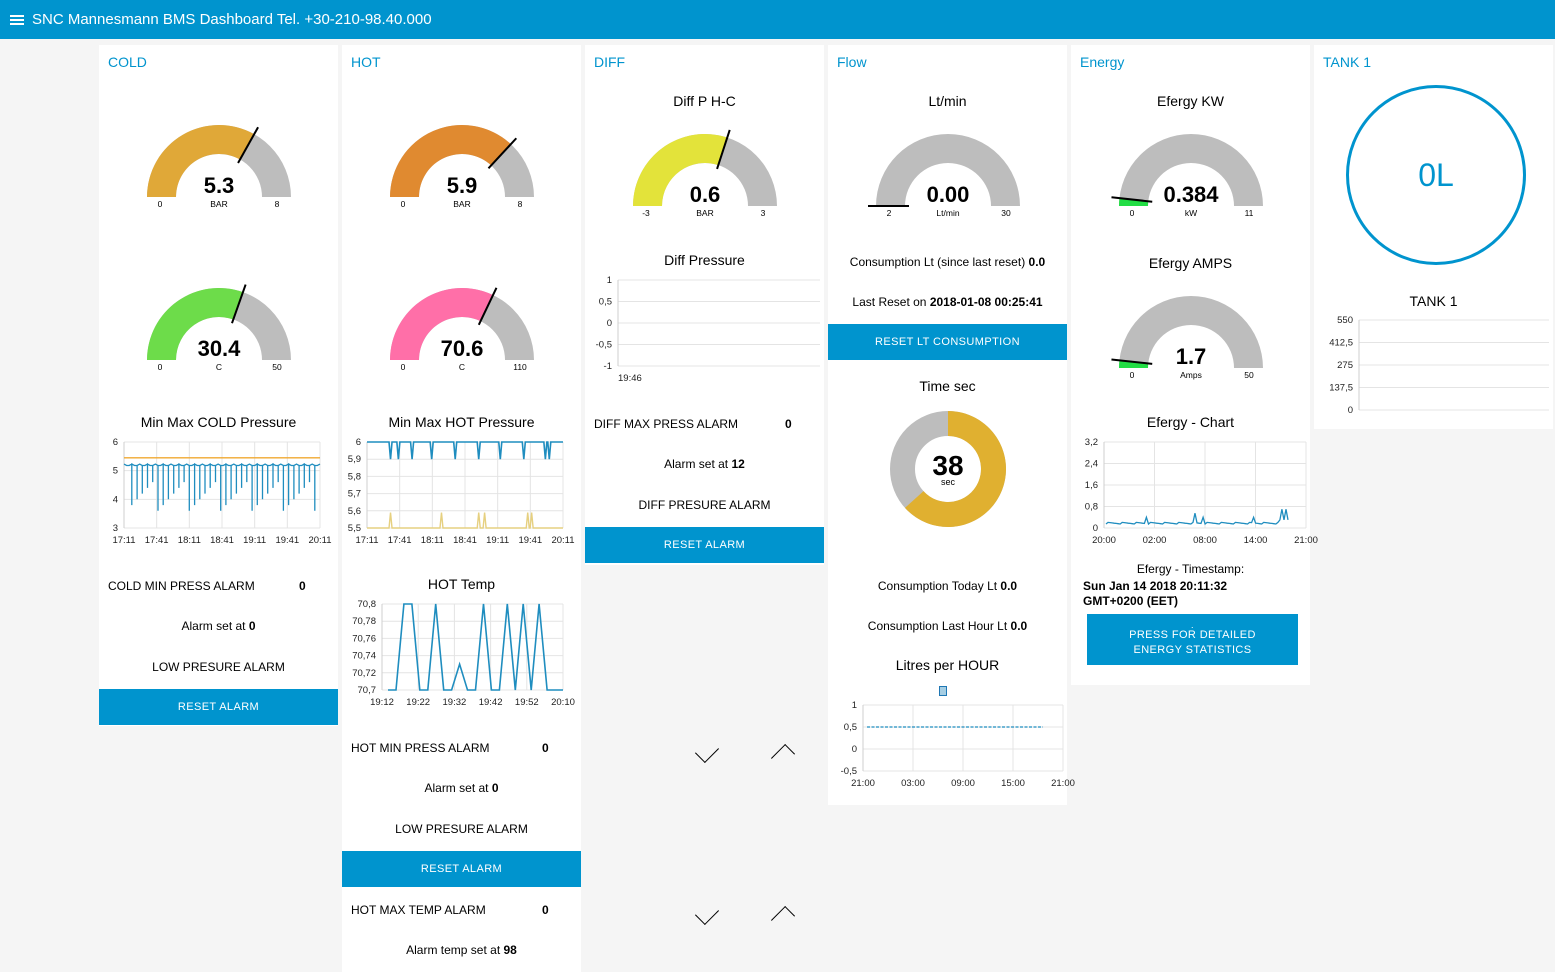  I want to click on group-tank: TANK 1 0L TANK 1 550 412,5 275 137,5 0, so click(1433, 237).